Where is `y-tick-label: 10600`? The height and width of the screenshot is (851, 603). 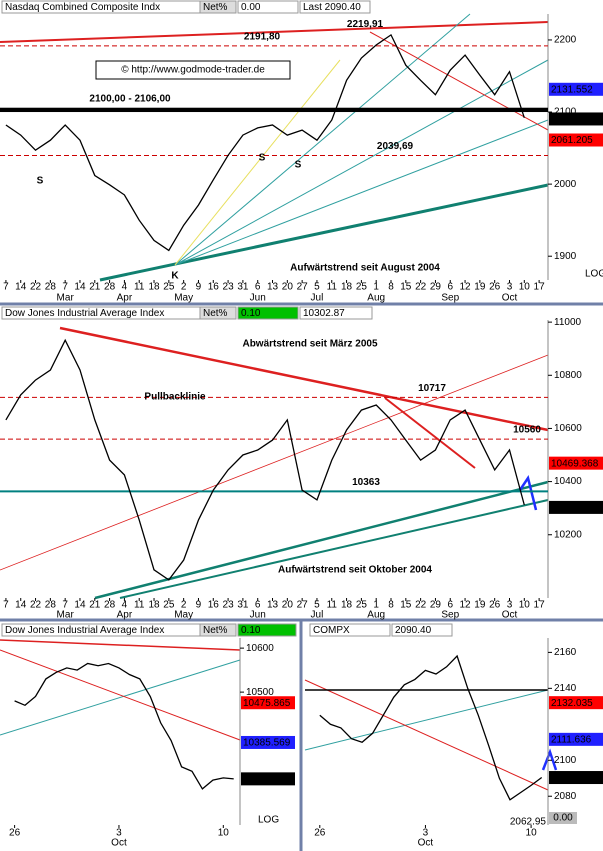 y-tick-label: 10600 is located at coordinates (260, 648).